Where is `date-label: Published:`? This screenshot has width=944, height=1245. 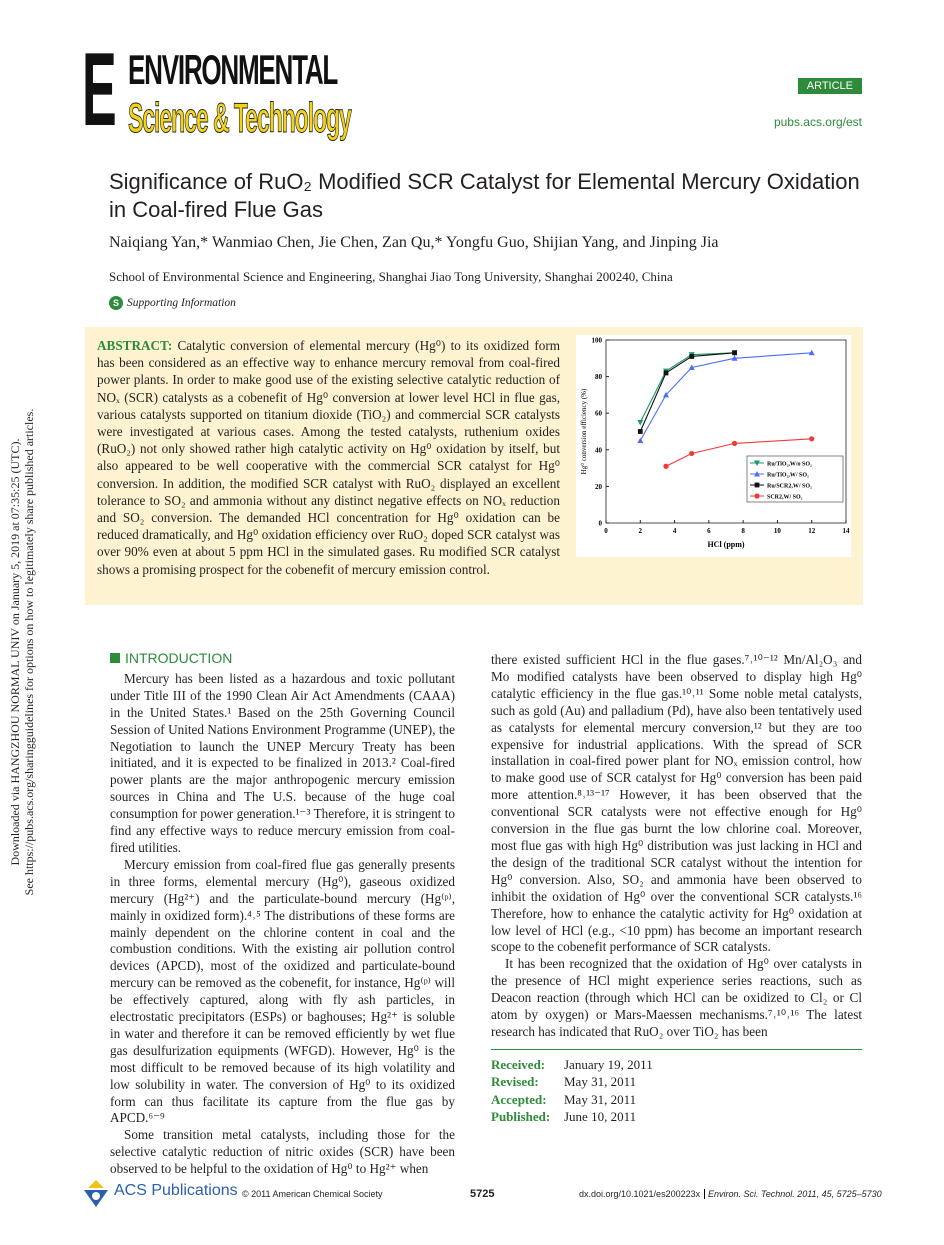 date-label: Published: is located at coordinates (521, 1117).